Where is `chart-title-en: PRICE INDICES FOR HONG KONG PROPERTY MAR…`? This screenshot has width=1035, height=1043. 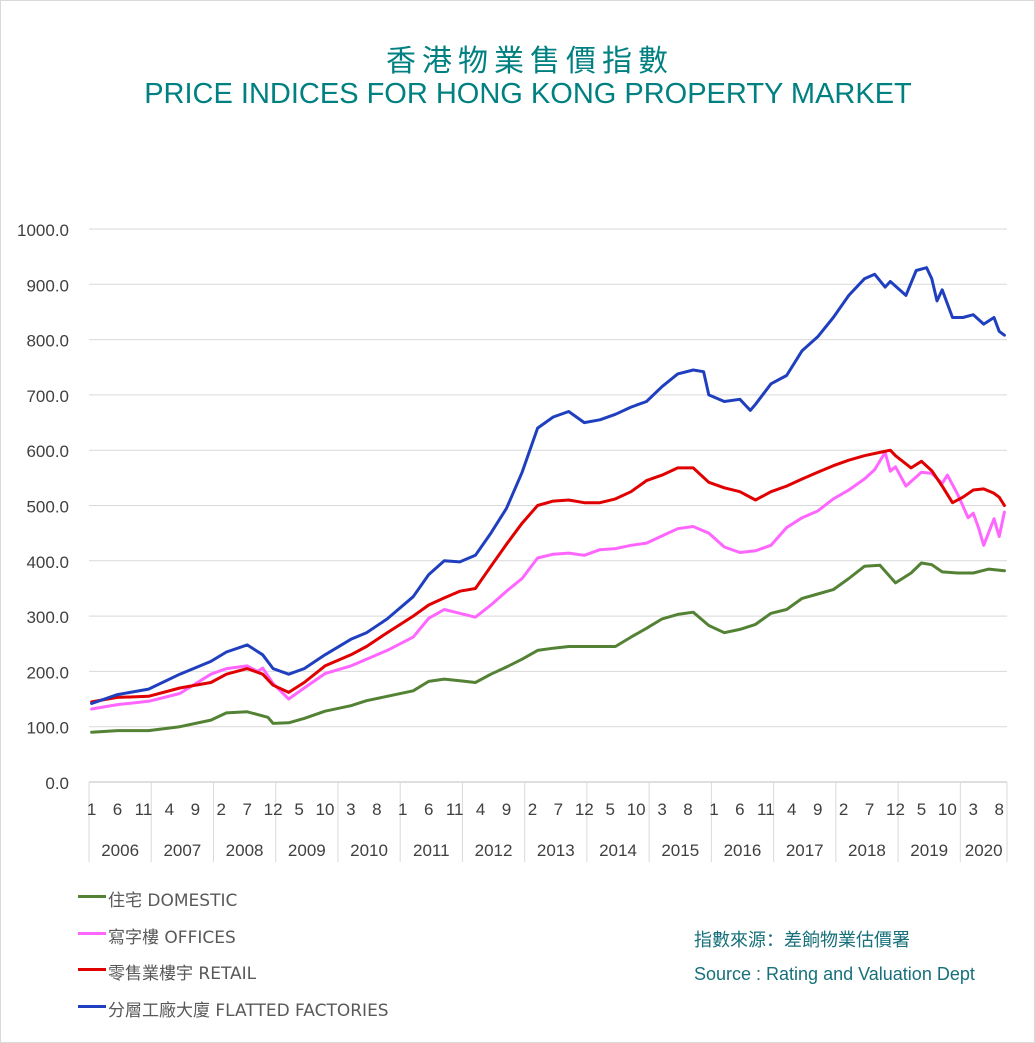
chart-title-en: PRICE INDICES FOR HONG KONG PROPERTY MAR… is located at coordinates (528, 94).